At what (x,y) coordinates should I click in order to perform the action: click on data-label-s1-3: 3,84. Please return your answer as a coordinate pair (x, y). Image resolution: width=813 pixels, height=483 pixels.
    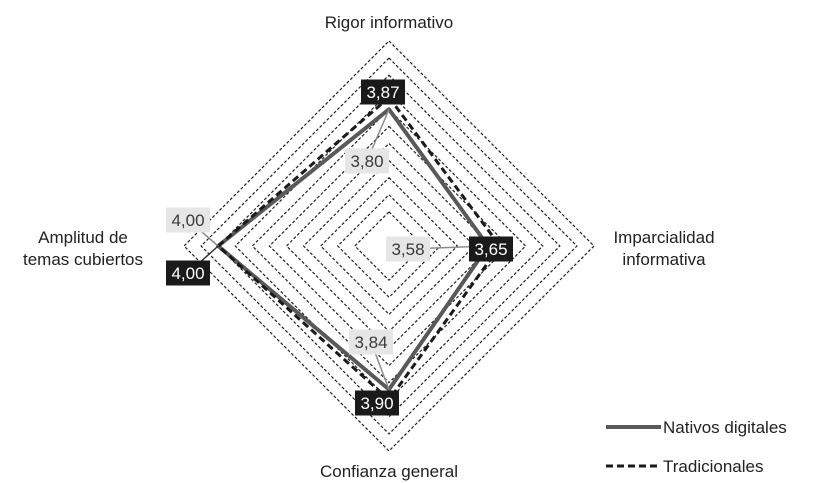
    Looking at the image, I should click on (370, 342).